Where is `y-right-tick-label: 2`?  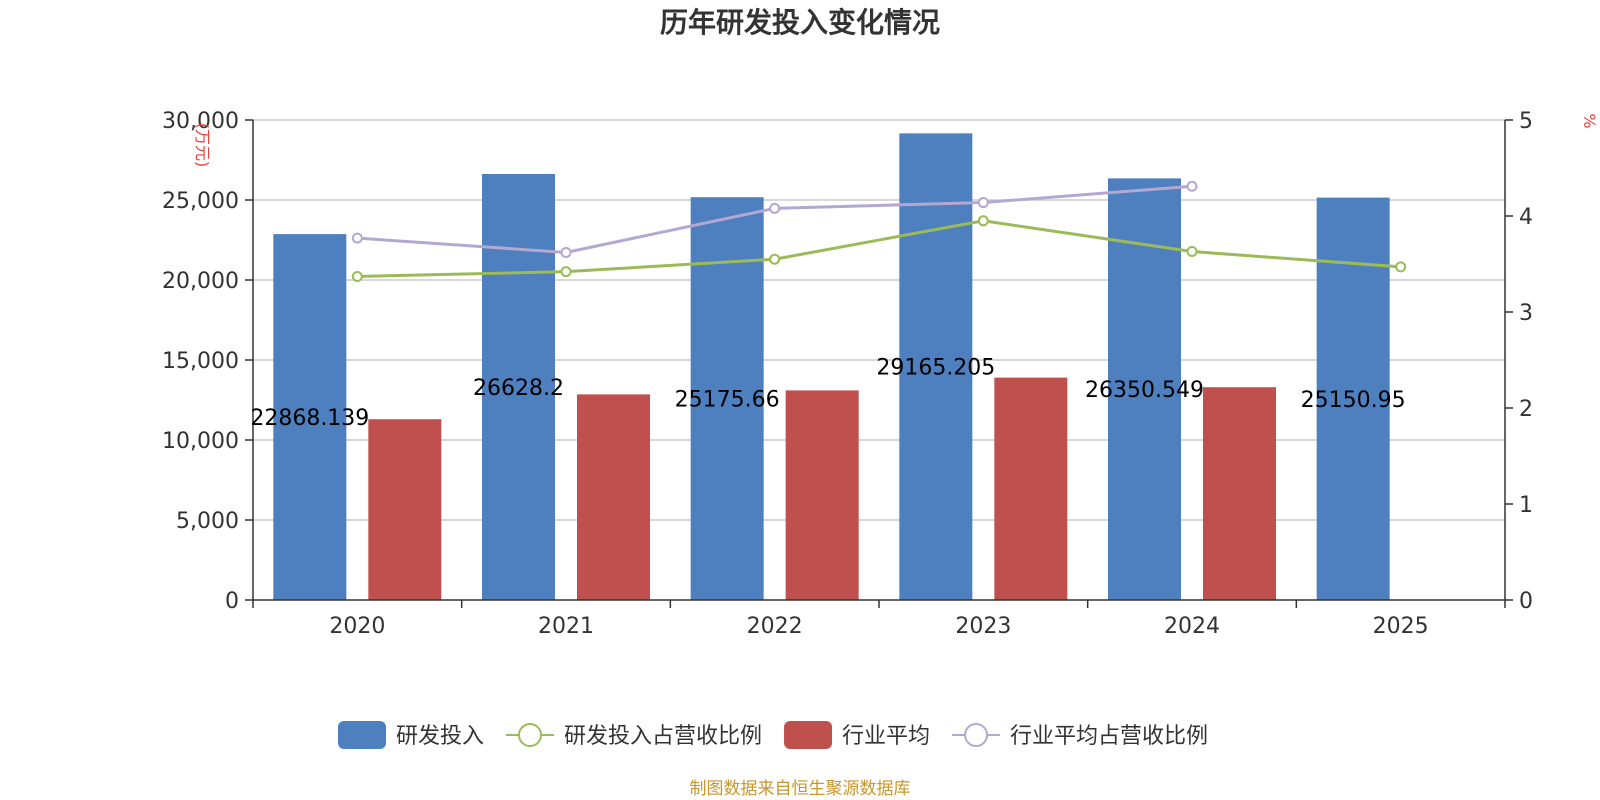
y-right-tick-label: 2 is located at coordinates (1526, 409).